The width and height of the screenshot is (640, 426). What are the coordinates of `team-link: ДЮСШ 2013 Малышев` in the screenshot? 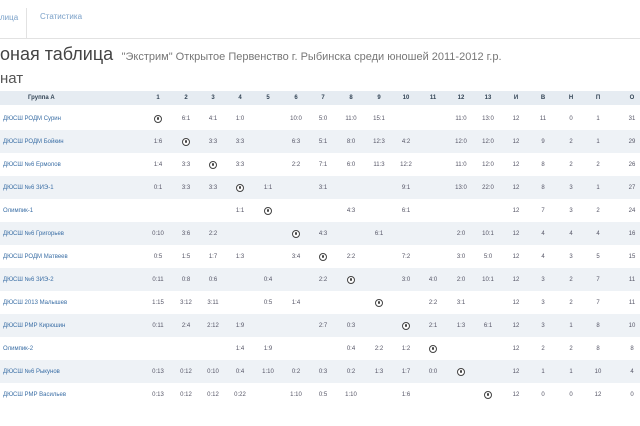 It's located at (35, 302).